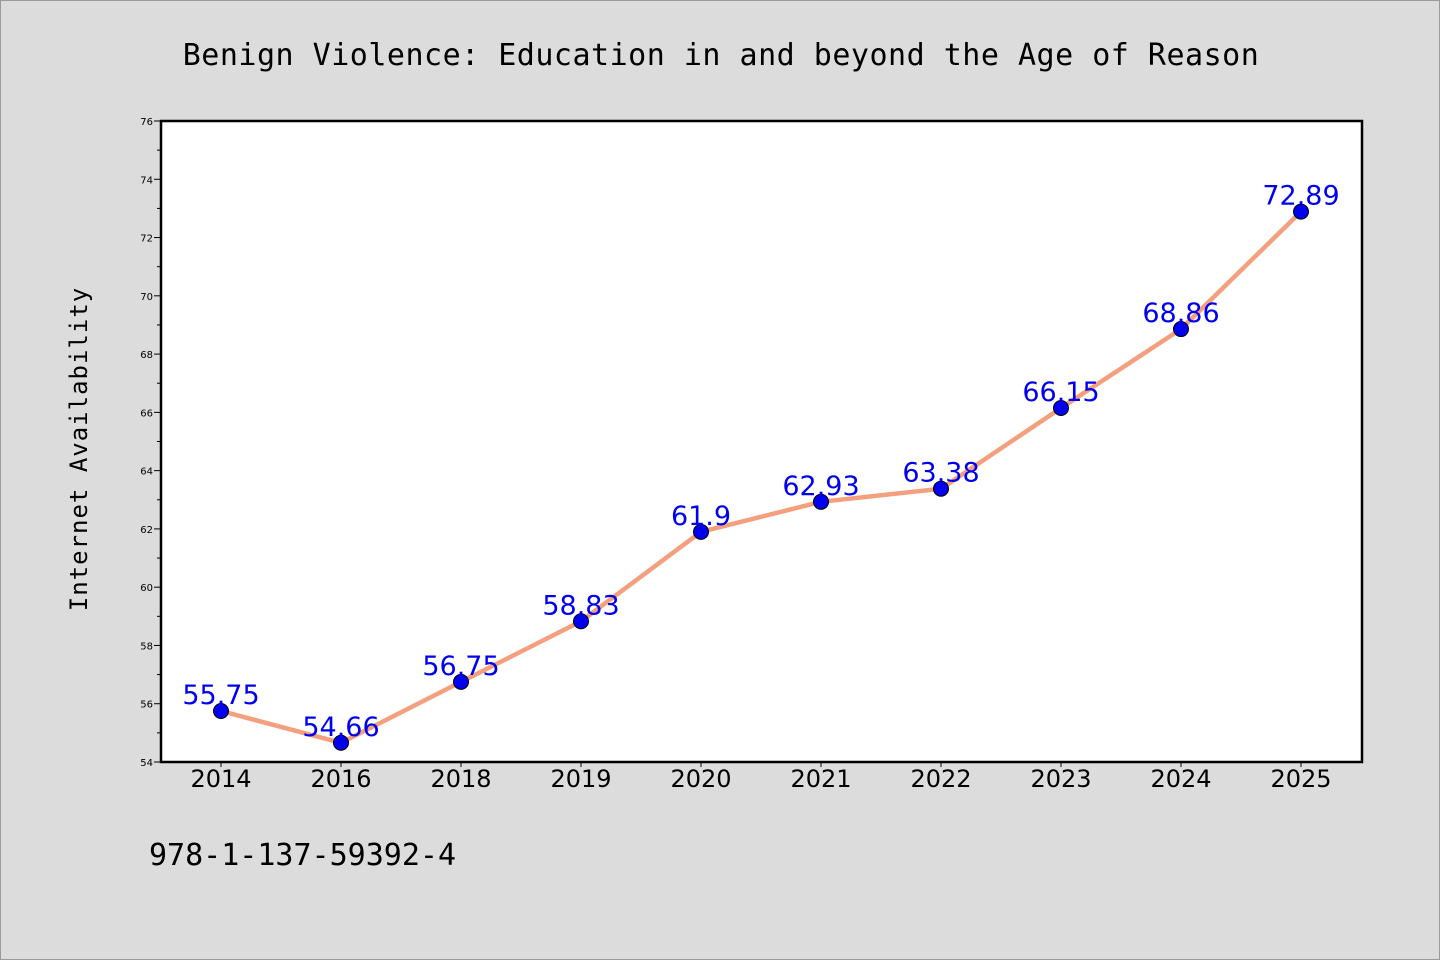  Describe the element at coordinates (150, 443) in the screenshot. I see `y-axis-ticks: 54 56 58 60 62 64 66 68 70 72 74 76` at that location.